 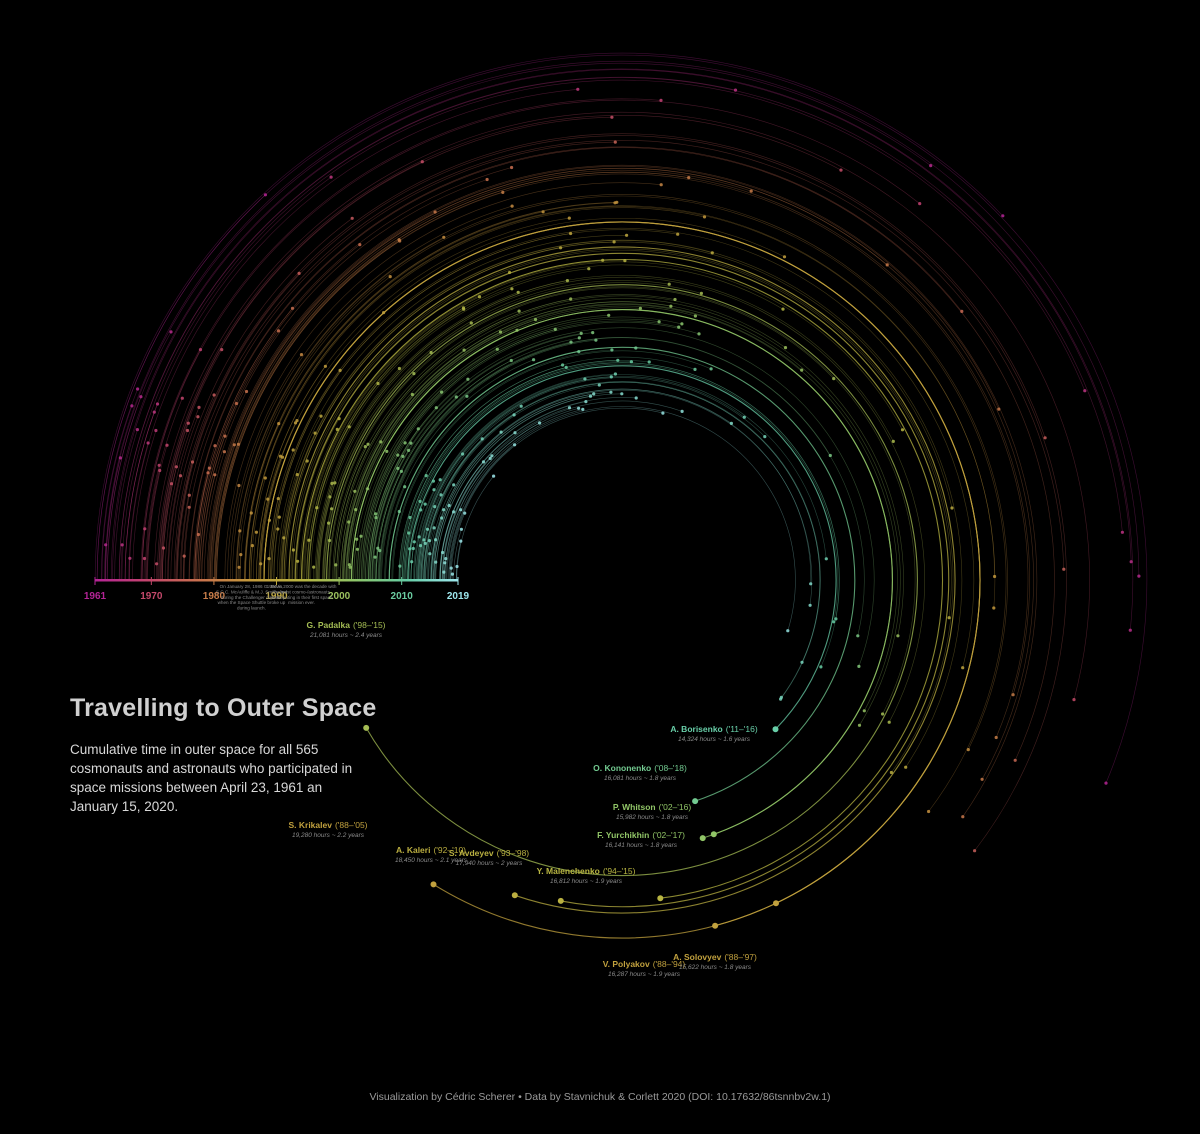 I want to click on astronaut-years: ('93–'98), so click(x=513, y=853).